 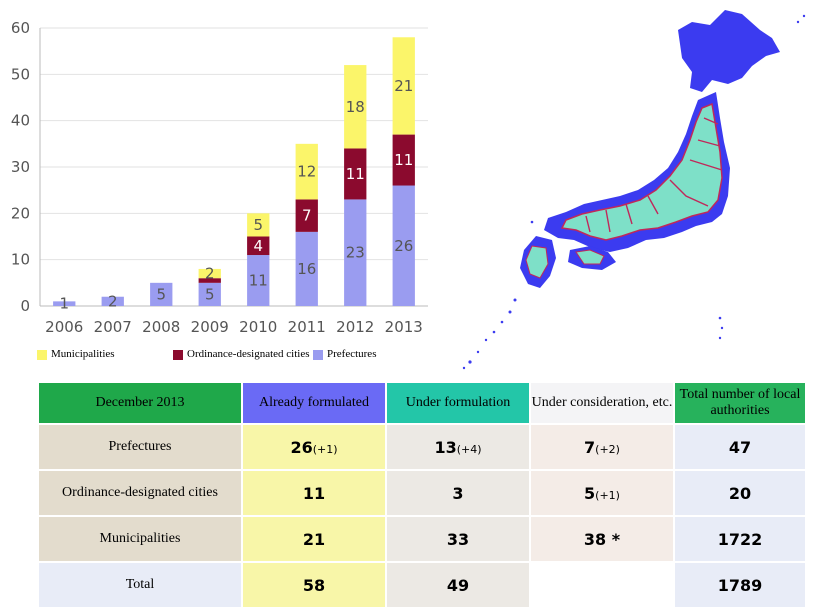 I want to click on legend-item-ordinance: Ordinance-designated cities, so click(x=243, y=354).